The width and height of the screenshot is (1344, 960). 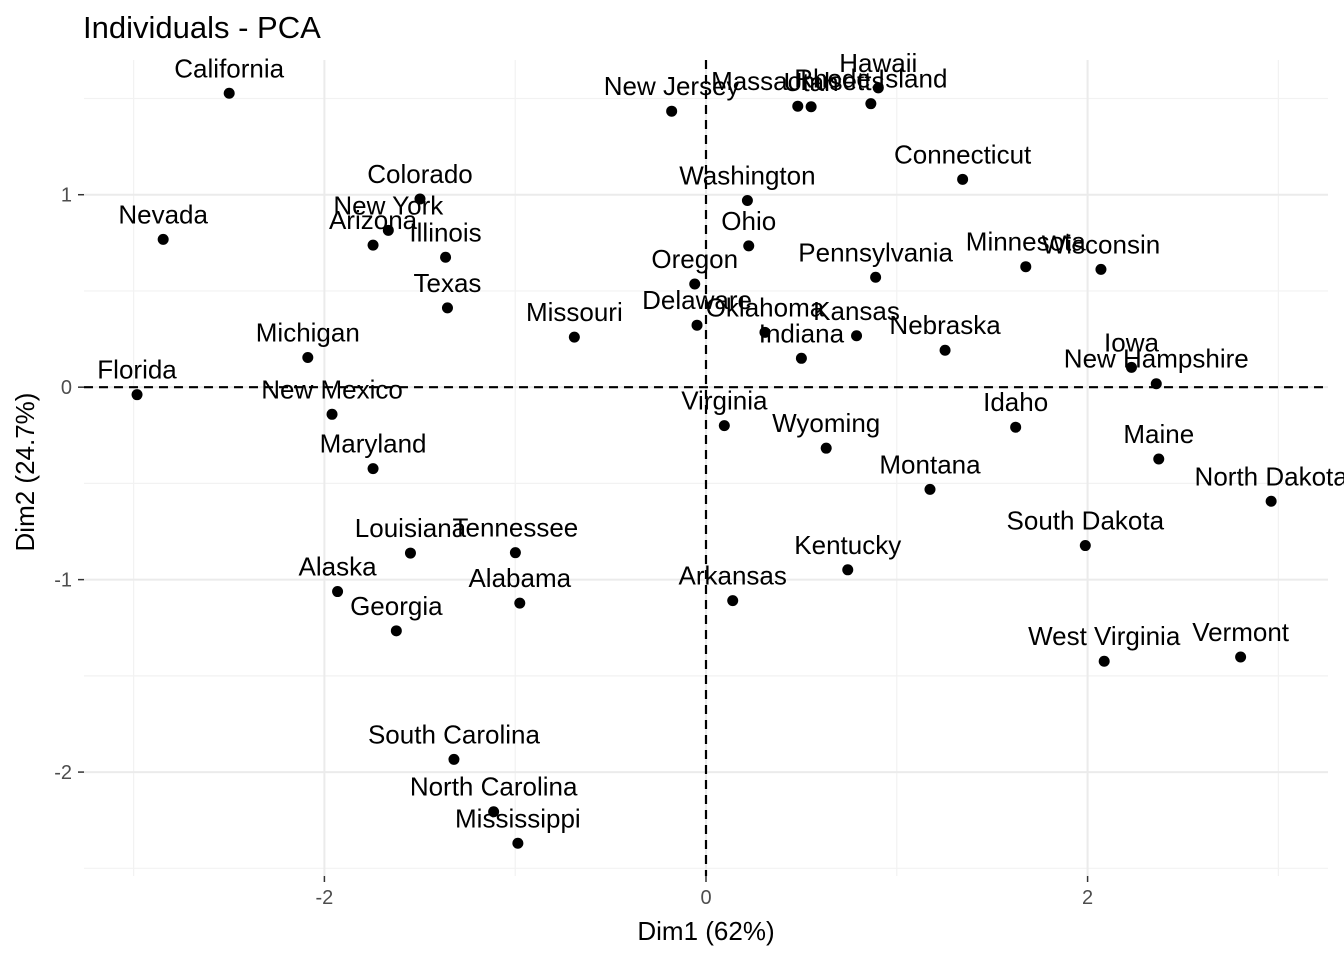 I want to click on x-tick-label: 0, so click(x=705, y=898).